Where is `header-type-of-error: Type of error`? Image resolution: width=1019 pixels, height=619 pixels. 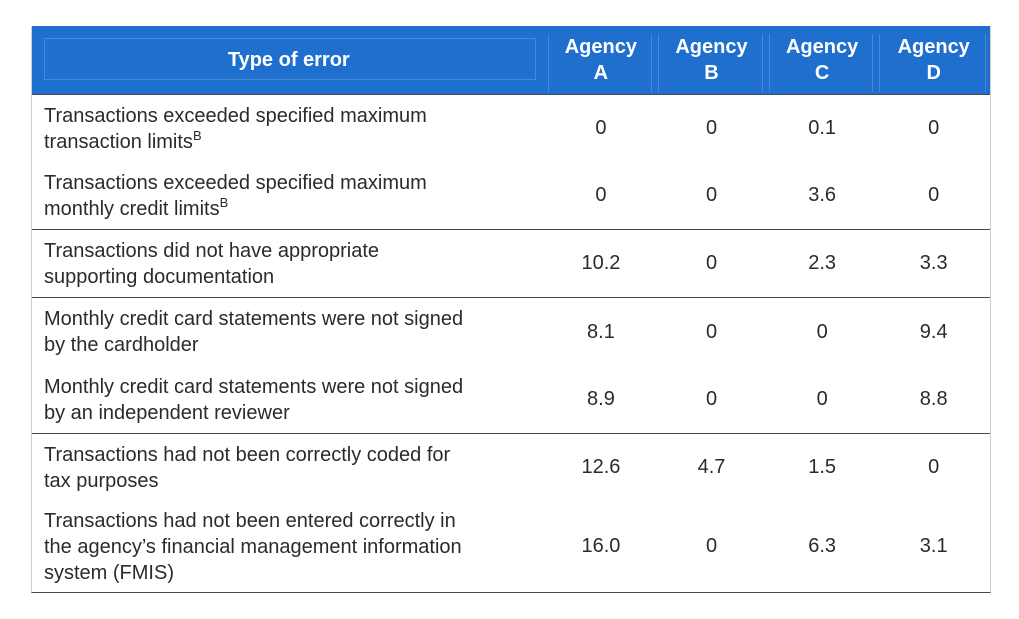
header-type-of-error: Type of error is located at coordinates (289, 60).